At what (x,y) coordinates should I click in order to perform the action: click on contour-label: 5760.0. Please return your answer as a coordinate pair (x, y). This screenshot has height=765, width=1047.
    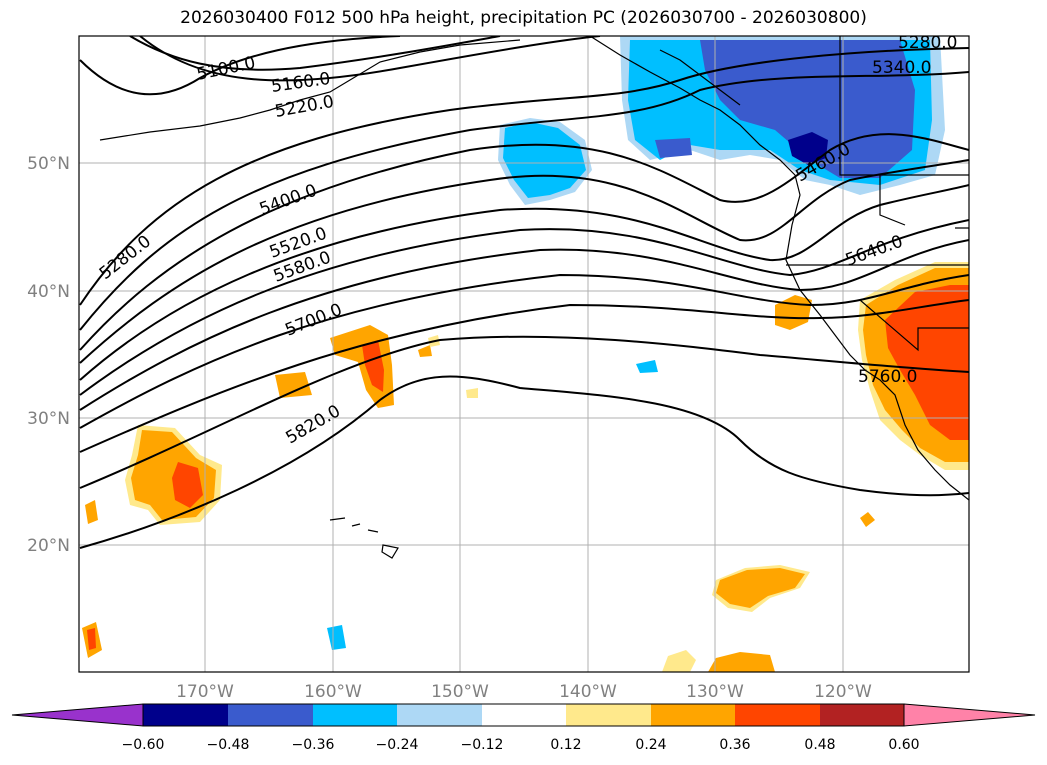
    Looking at the image, I should click on (887, 377).